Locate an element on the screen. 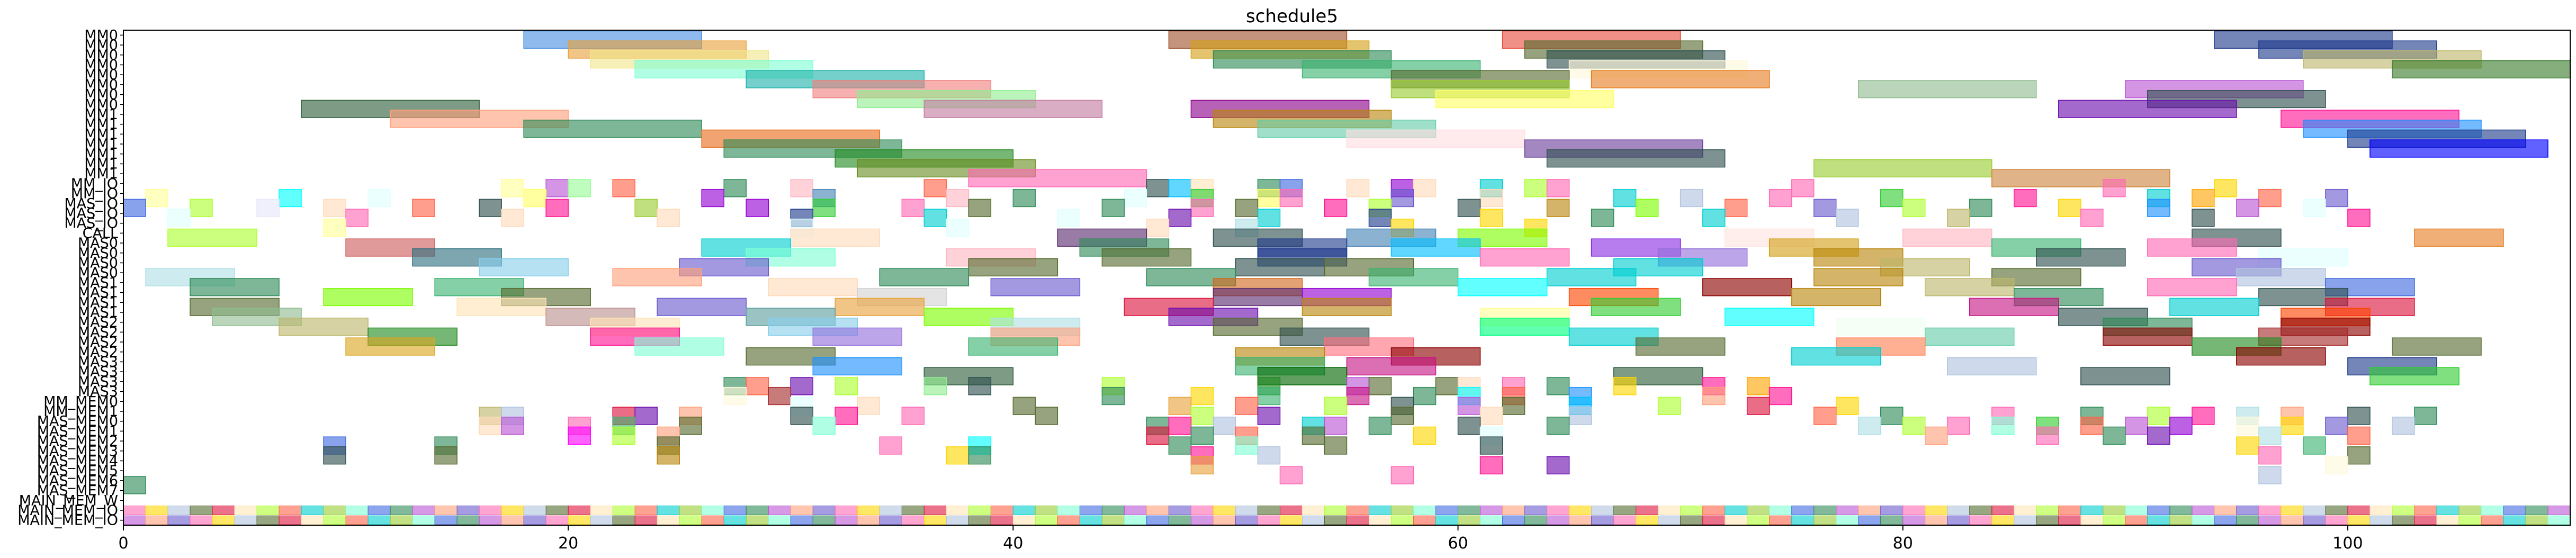 The width and height of the screenshot is (2576, 558). chart-title: schedule5 is located at coordinates (1292, 16).